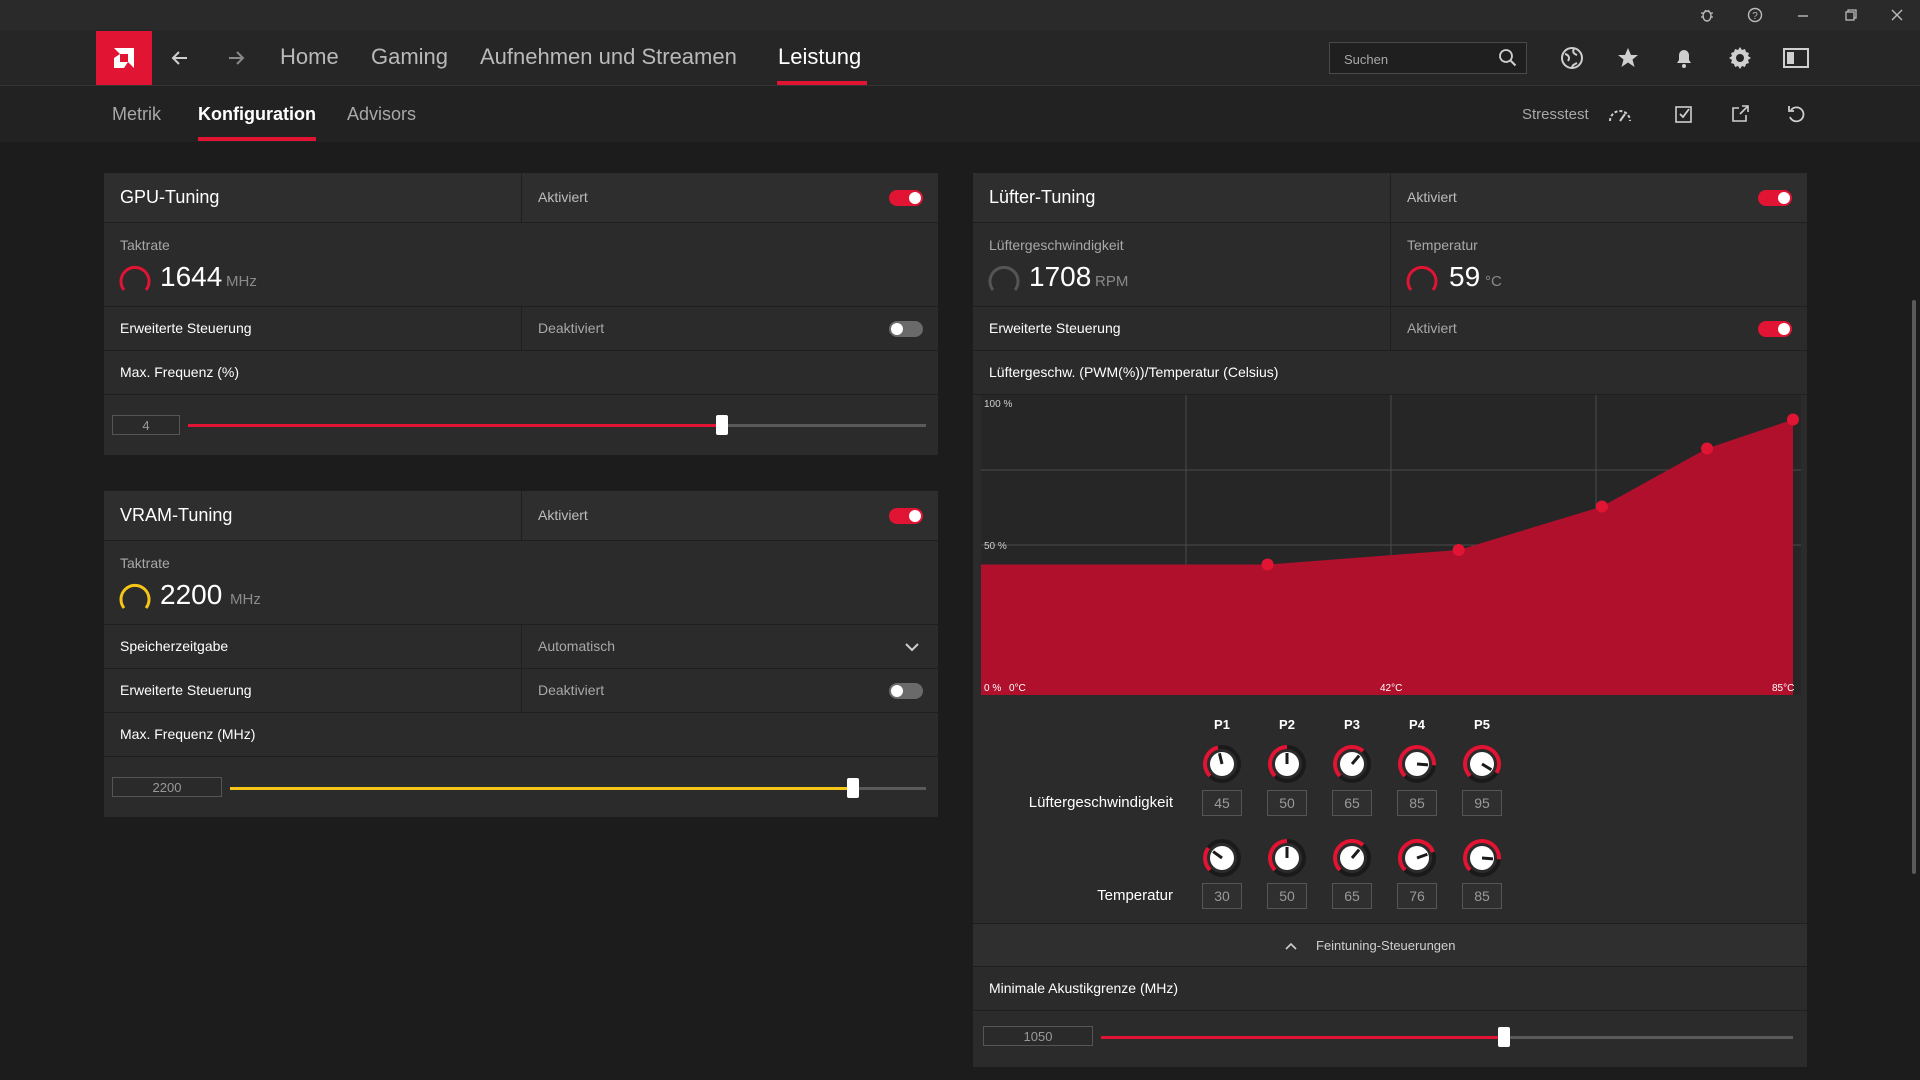  What do you see at coordinates (1352, 803) in the screenshot?
I see `speed-value-p3: 65` at bounding box center [1352, 803].